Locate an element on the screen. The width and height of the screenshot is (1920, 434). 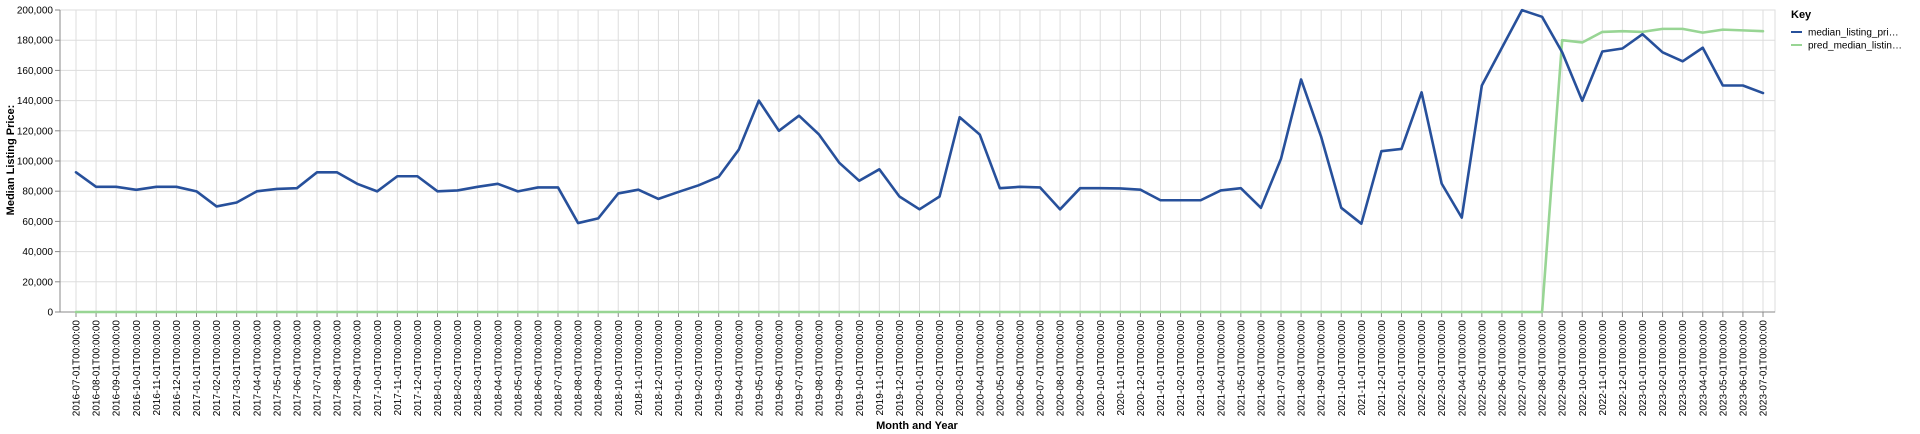
x-tick-label: 2021-01-01T00:00:00 is located at coordinates (1161, 368).